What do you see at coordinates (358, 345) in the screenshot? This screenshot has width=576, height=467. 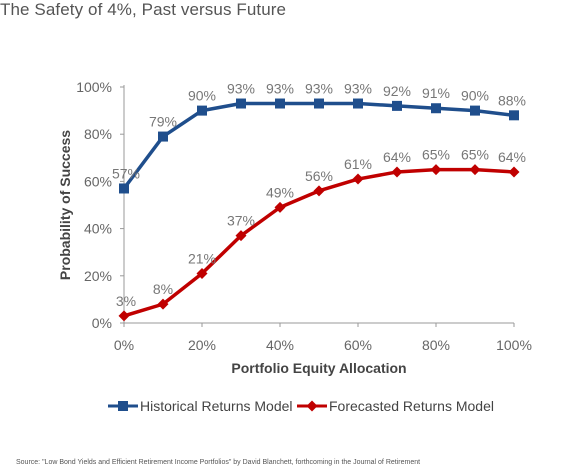 I see `x-tick-label: 60%` at bounding box center [358, 345].